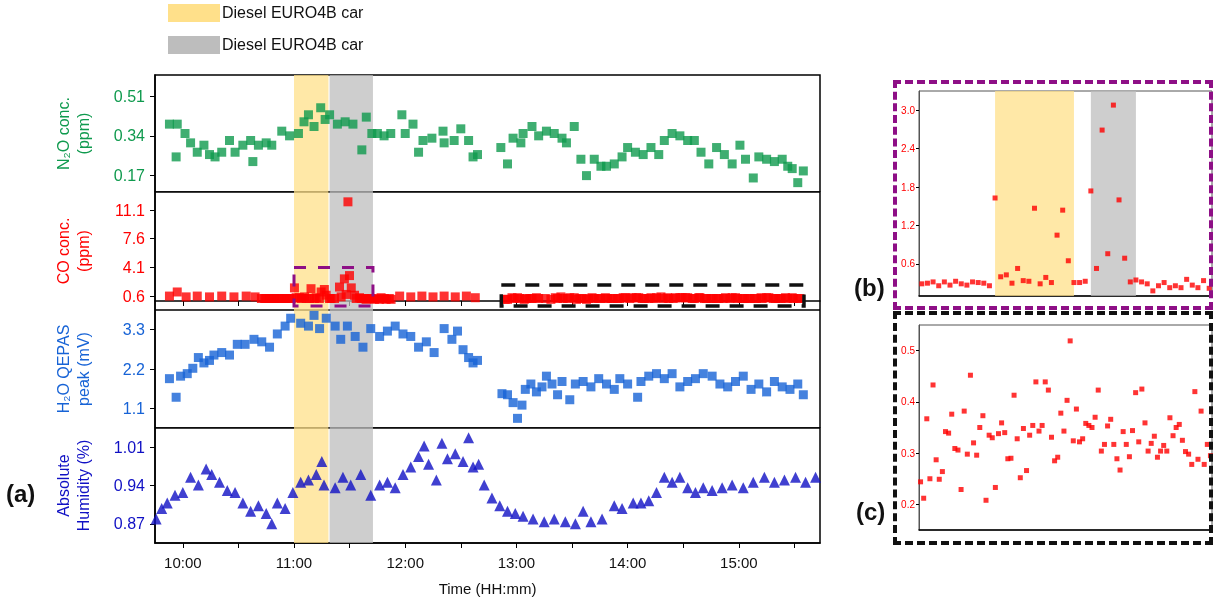 The width and height of the screenshot is (1213, 604). What do you see at coordinates (871, 512) in the screenshot?
I see `text: (c)` at bounding box center [871, 512].